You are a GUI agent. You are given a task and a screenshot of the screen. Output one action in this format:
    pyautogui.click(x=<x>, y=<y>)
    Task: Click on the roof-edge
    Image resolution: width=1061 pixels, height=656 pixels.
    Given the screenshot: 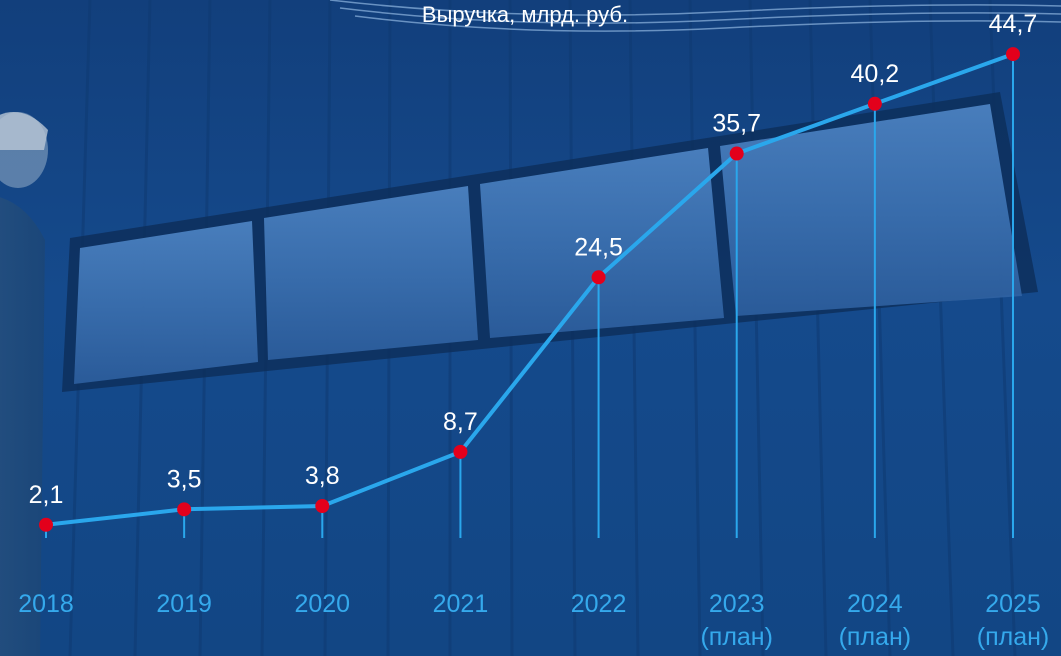 What is the action you would take?
    pyautogui.click(x=695, y=16)
    